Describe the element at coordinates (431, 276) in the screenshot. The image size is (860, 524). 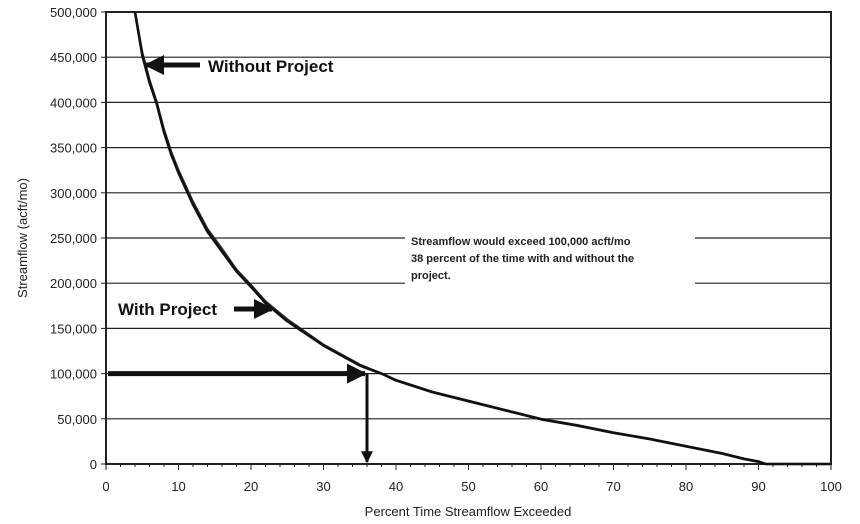
I see `note-line-3: project.` at that location.